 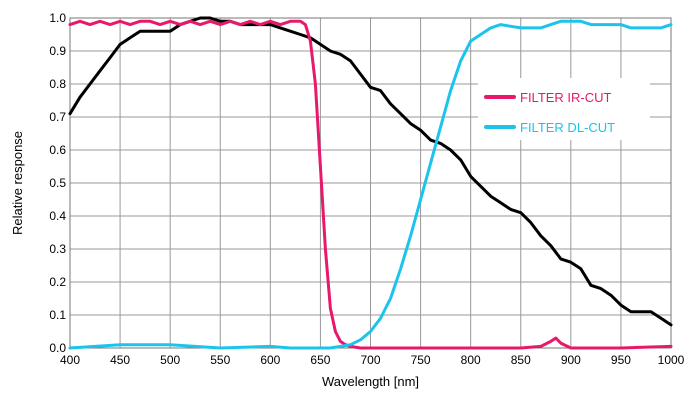 I want to click on y-tick-label: 0.6, so click(x=57, y=150).